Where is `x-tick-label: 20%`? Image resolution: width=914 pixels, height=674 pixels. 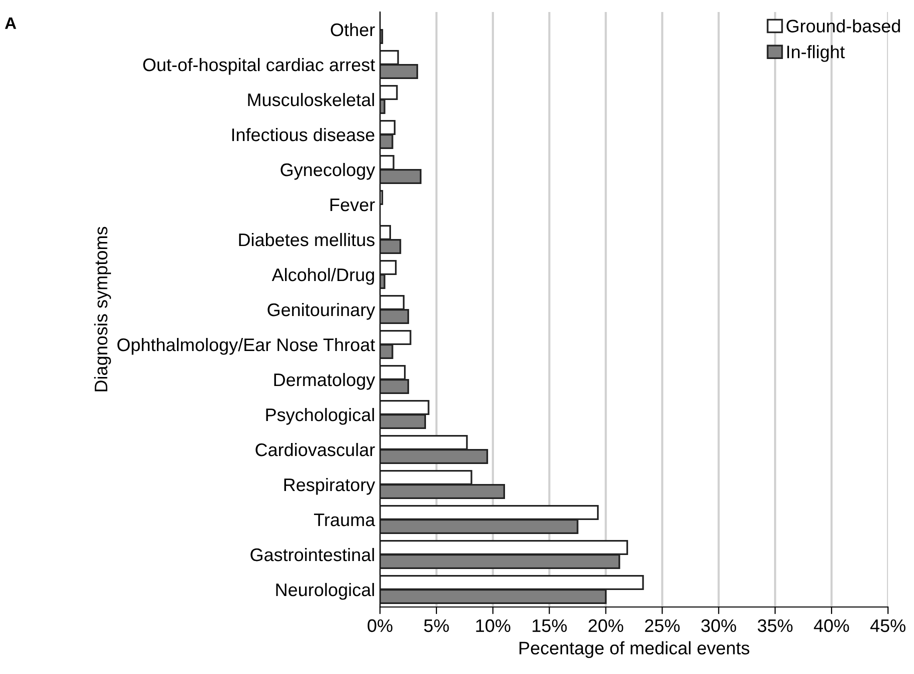
x-tick-label: 20% is located at coordinates (606, 625).